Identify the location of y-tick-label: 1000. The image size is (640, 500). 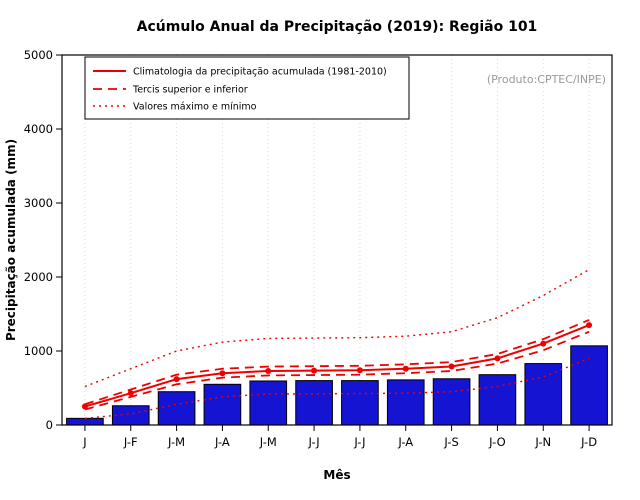
(38, 351).